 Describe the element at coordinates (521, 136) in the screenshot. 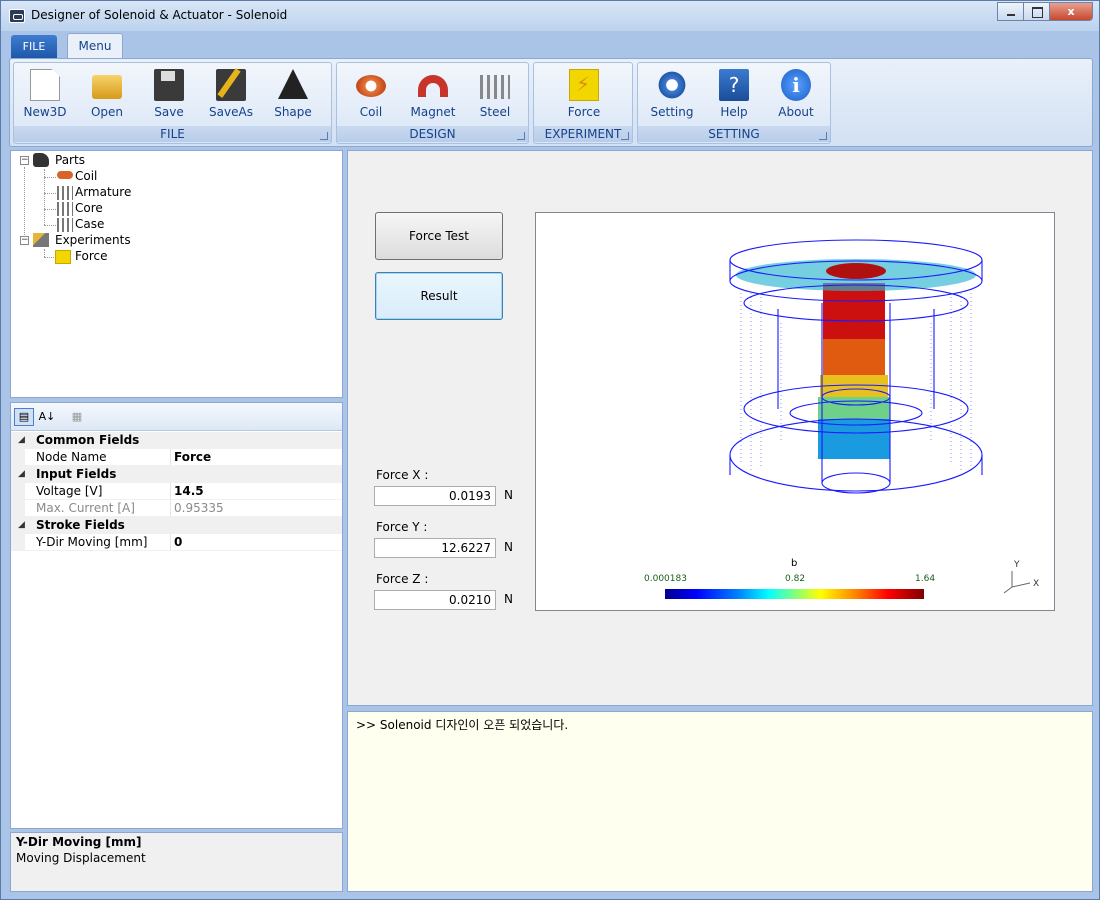

I see `design-group-launcher-icon` at that location.